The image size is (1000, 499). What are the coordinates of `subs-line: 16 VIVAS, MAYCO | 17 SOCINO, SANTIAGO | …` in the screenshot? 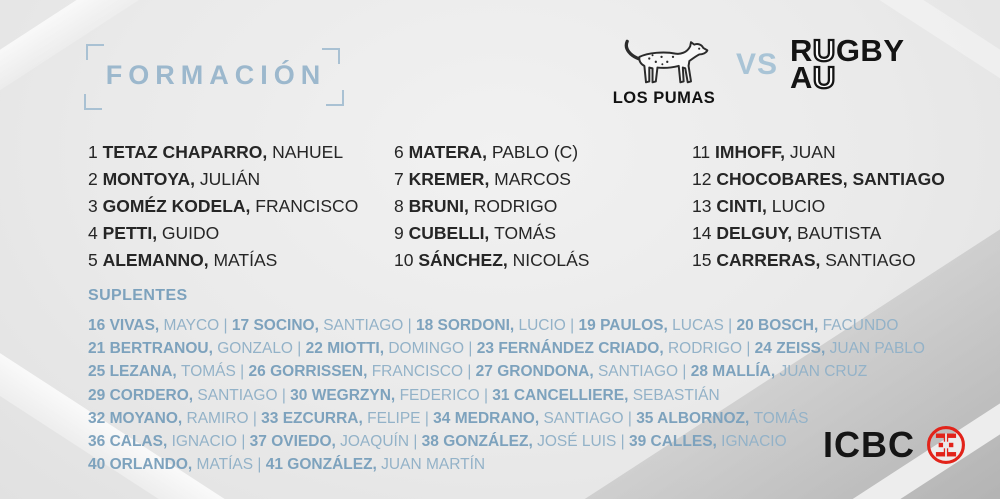 It's located at (493, 325).